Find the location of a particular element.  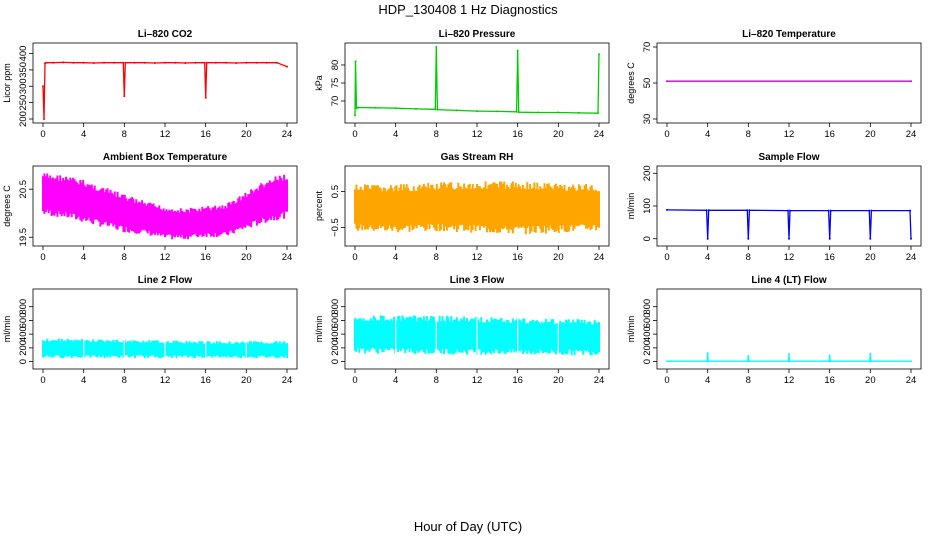

y-tick-label: 75 is located at coordinates (335, 83).